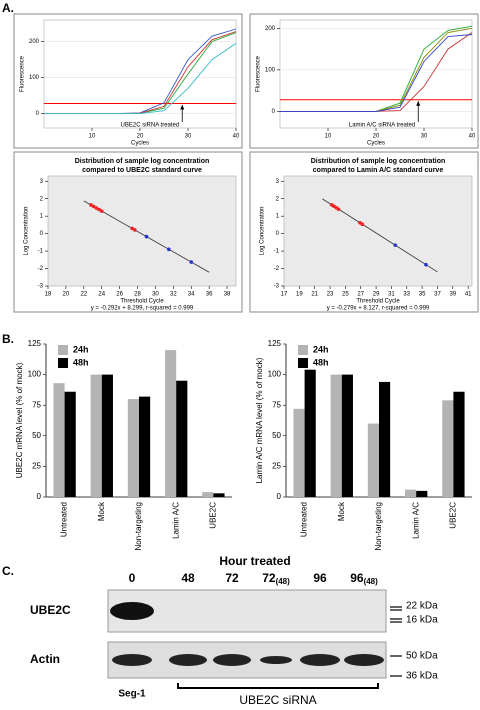 This screenshot has height=710, width=480. Describe the element at coordinates (391, 295) in the screenshot. I see `x-tick-label: 31` at that location.